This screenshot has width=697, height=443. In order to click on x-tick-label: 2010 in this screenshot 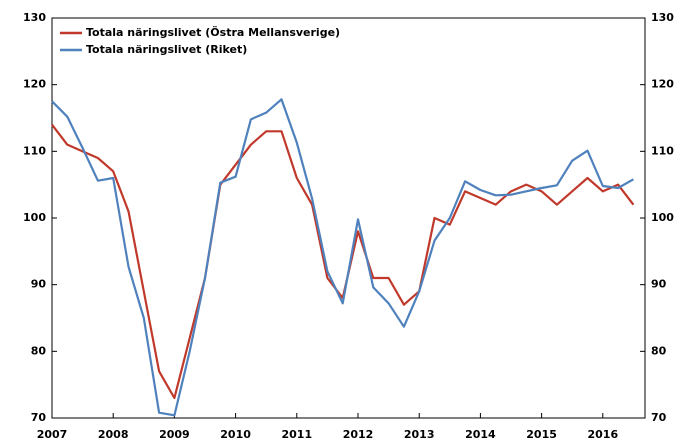, I will do `click(235, 434)`.